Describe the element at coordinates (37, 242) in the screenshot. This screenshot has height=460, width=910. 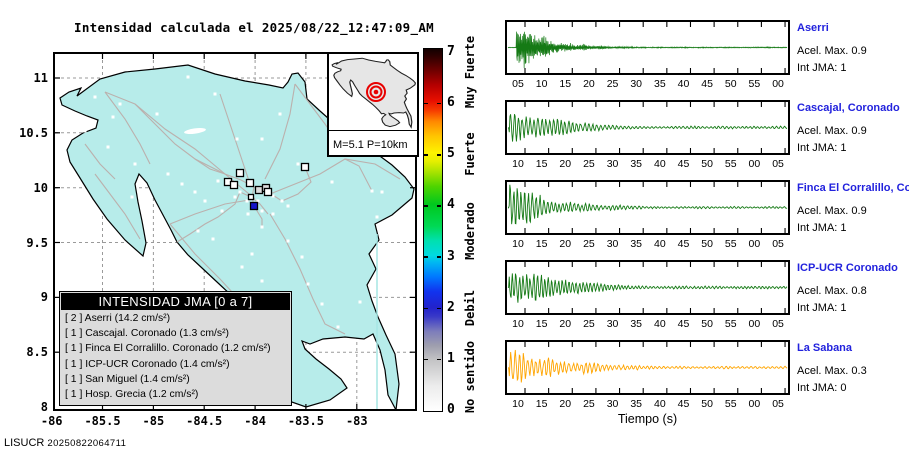
I see `map-y-tick-label: 9.5` at that location.